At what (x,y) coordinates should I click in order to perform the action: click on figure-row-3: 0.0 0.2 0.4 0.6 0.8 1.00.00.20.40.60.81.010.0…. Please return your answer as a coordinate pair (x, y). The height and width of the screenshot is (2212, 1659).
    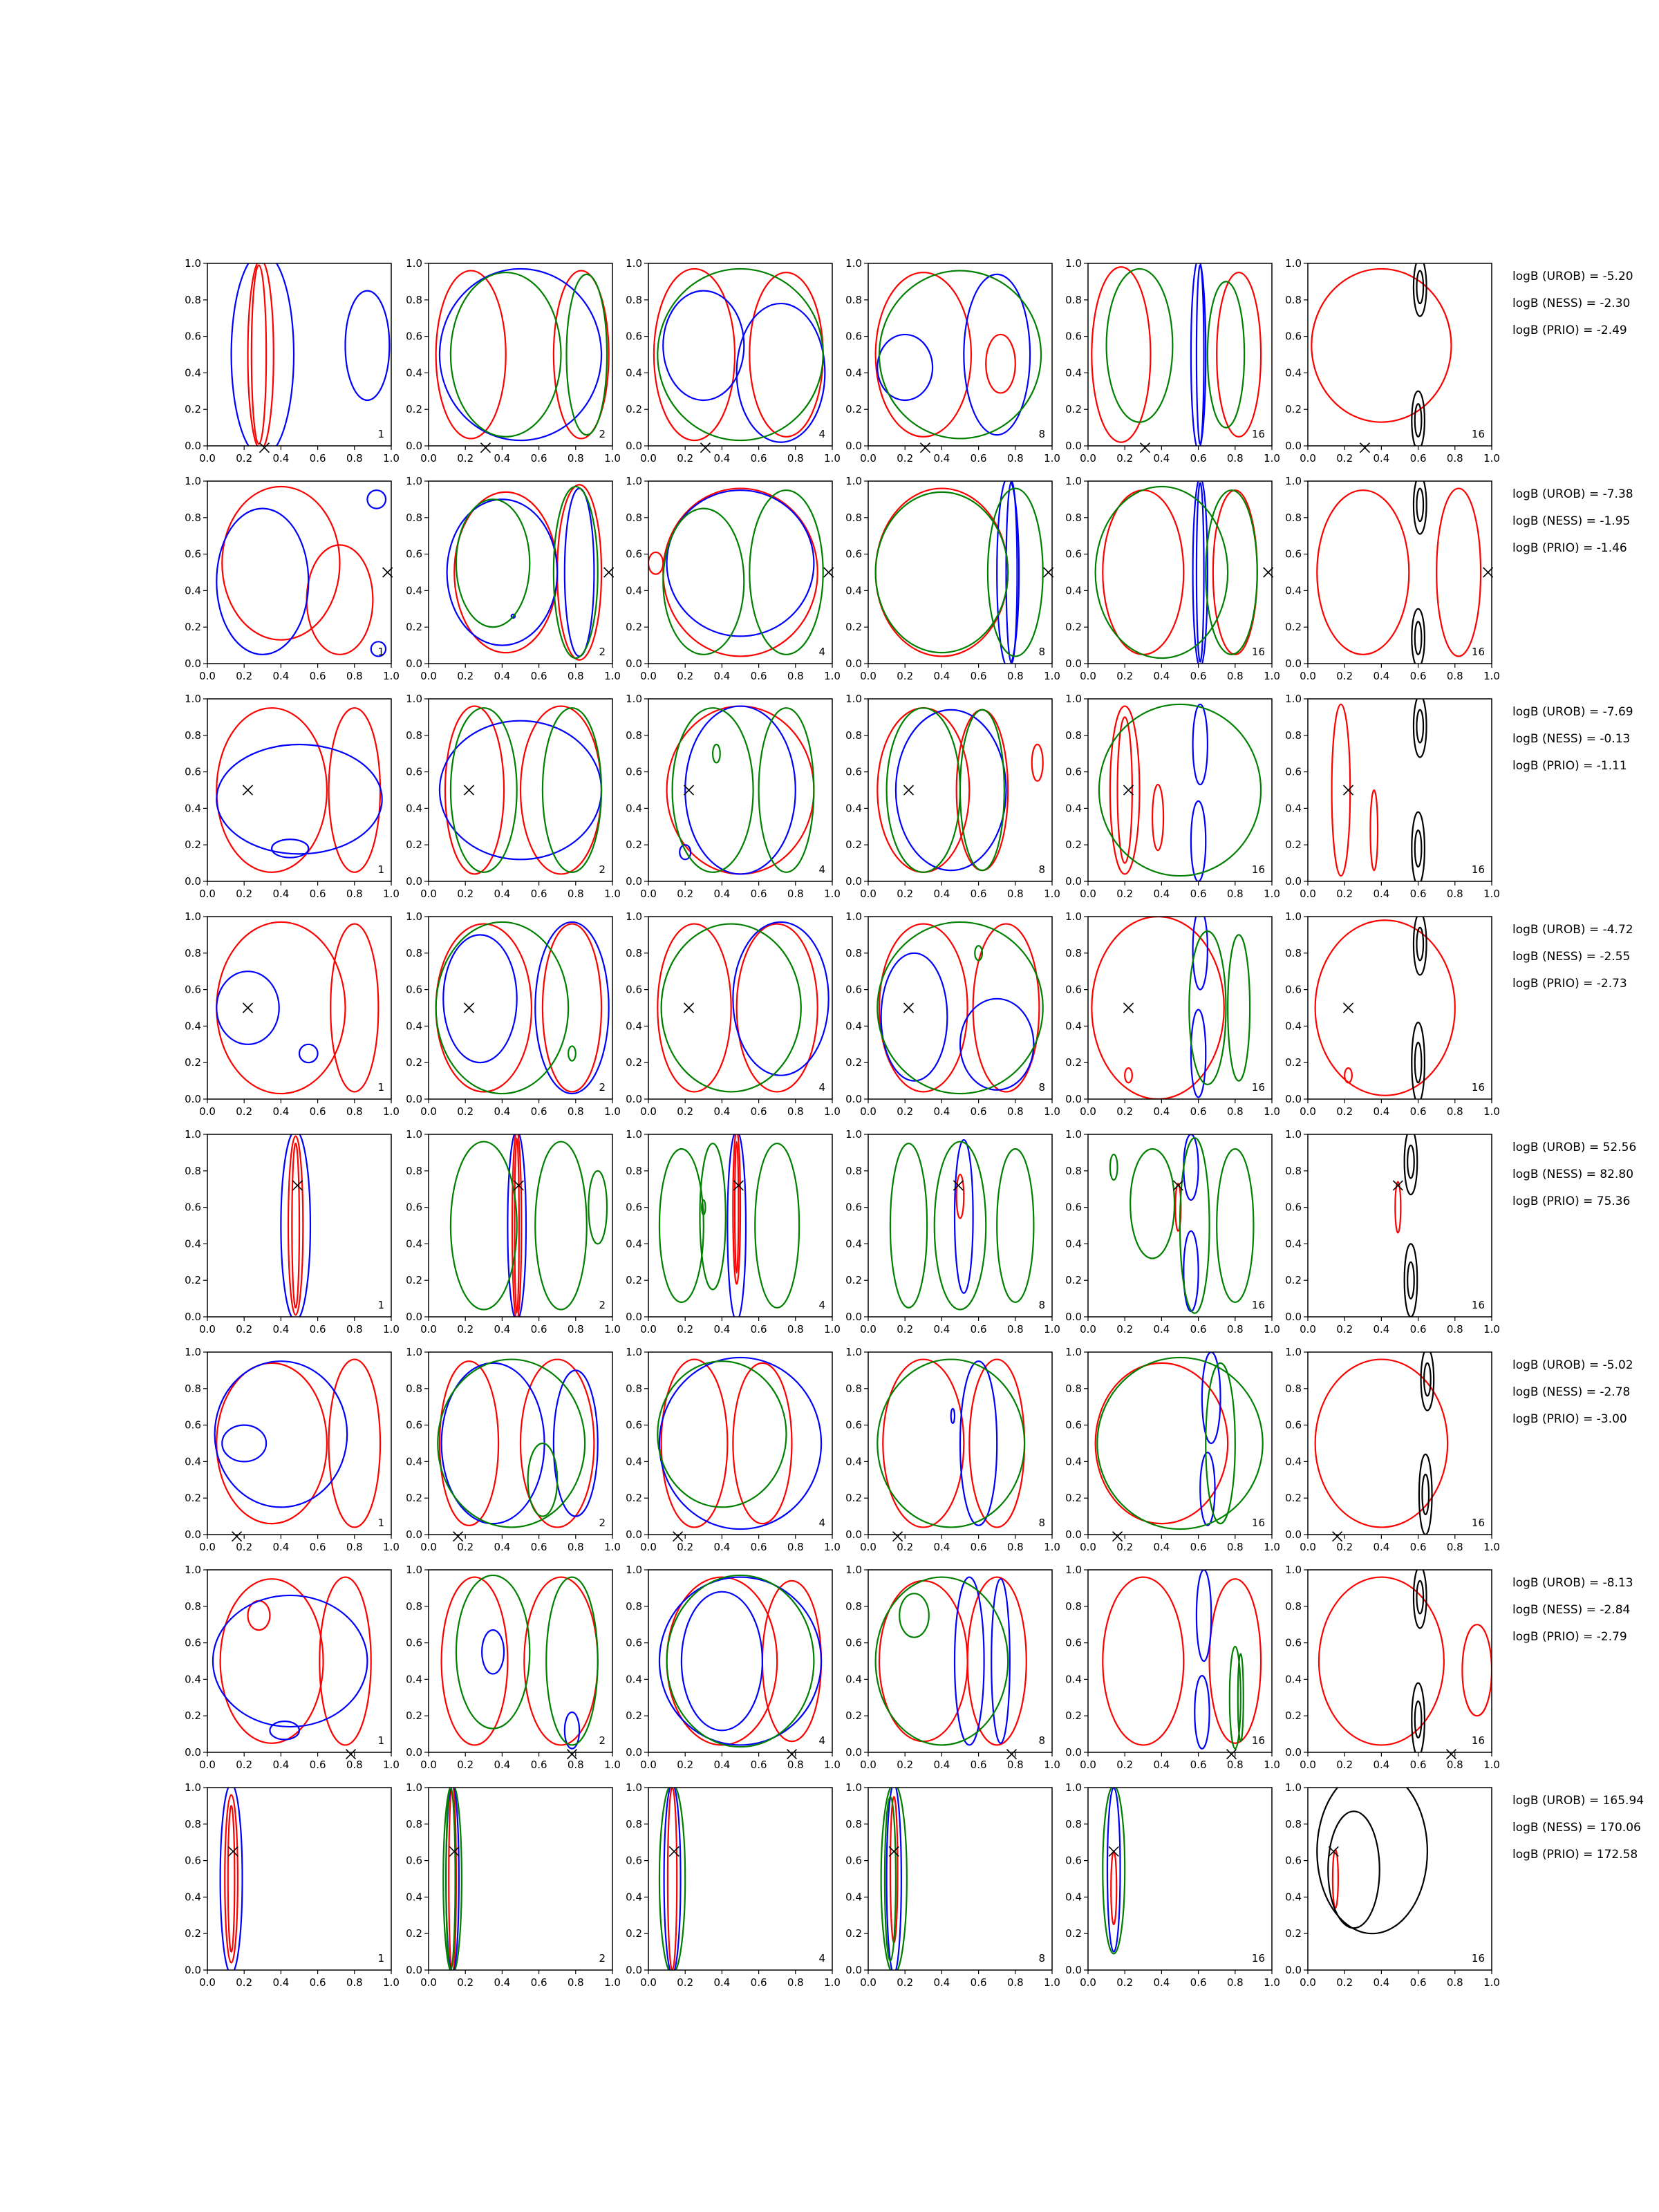
    Looking at the image, I should click on (909, 796).